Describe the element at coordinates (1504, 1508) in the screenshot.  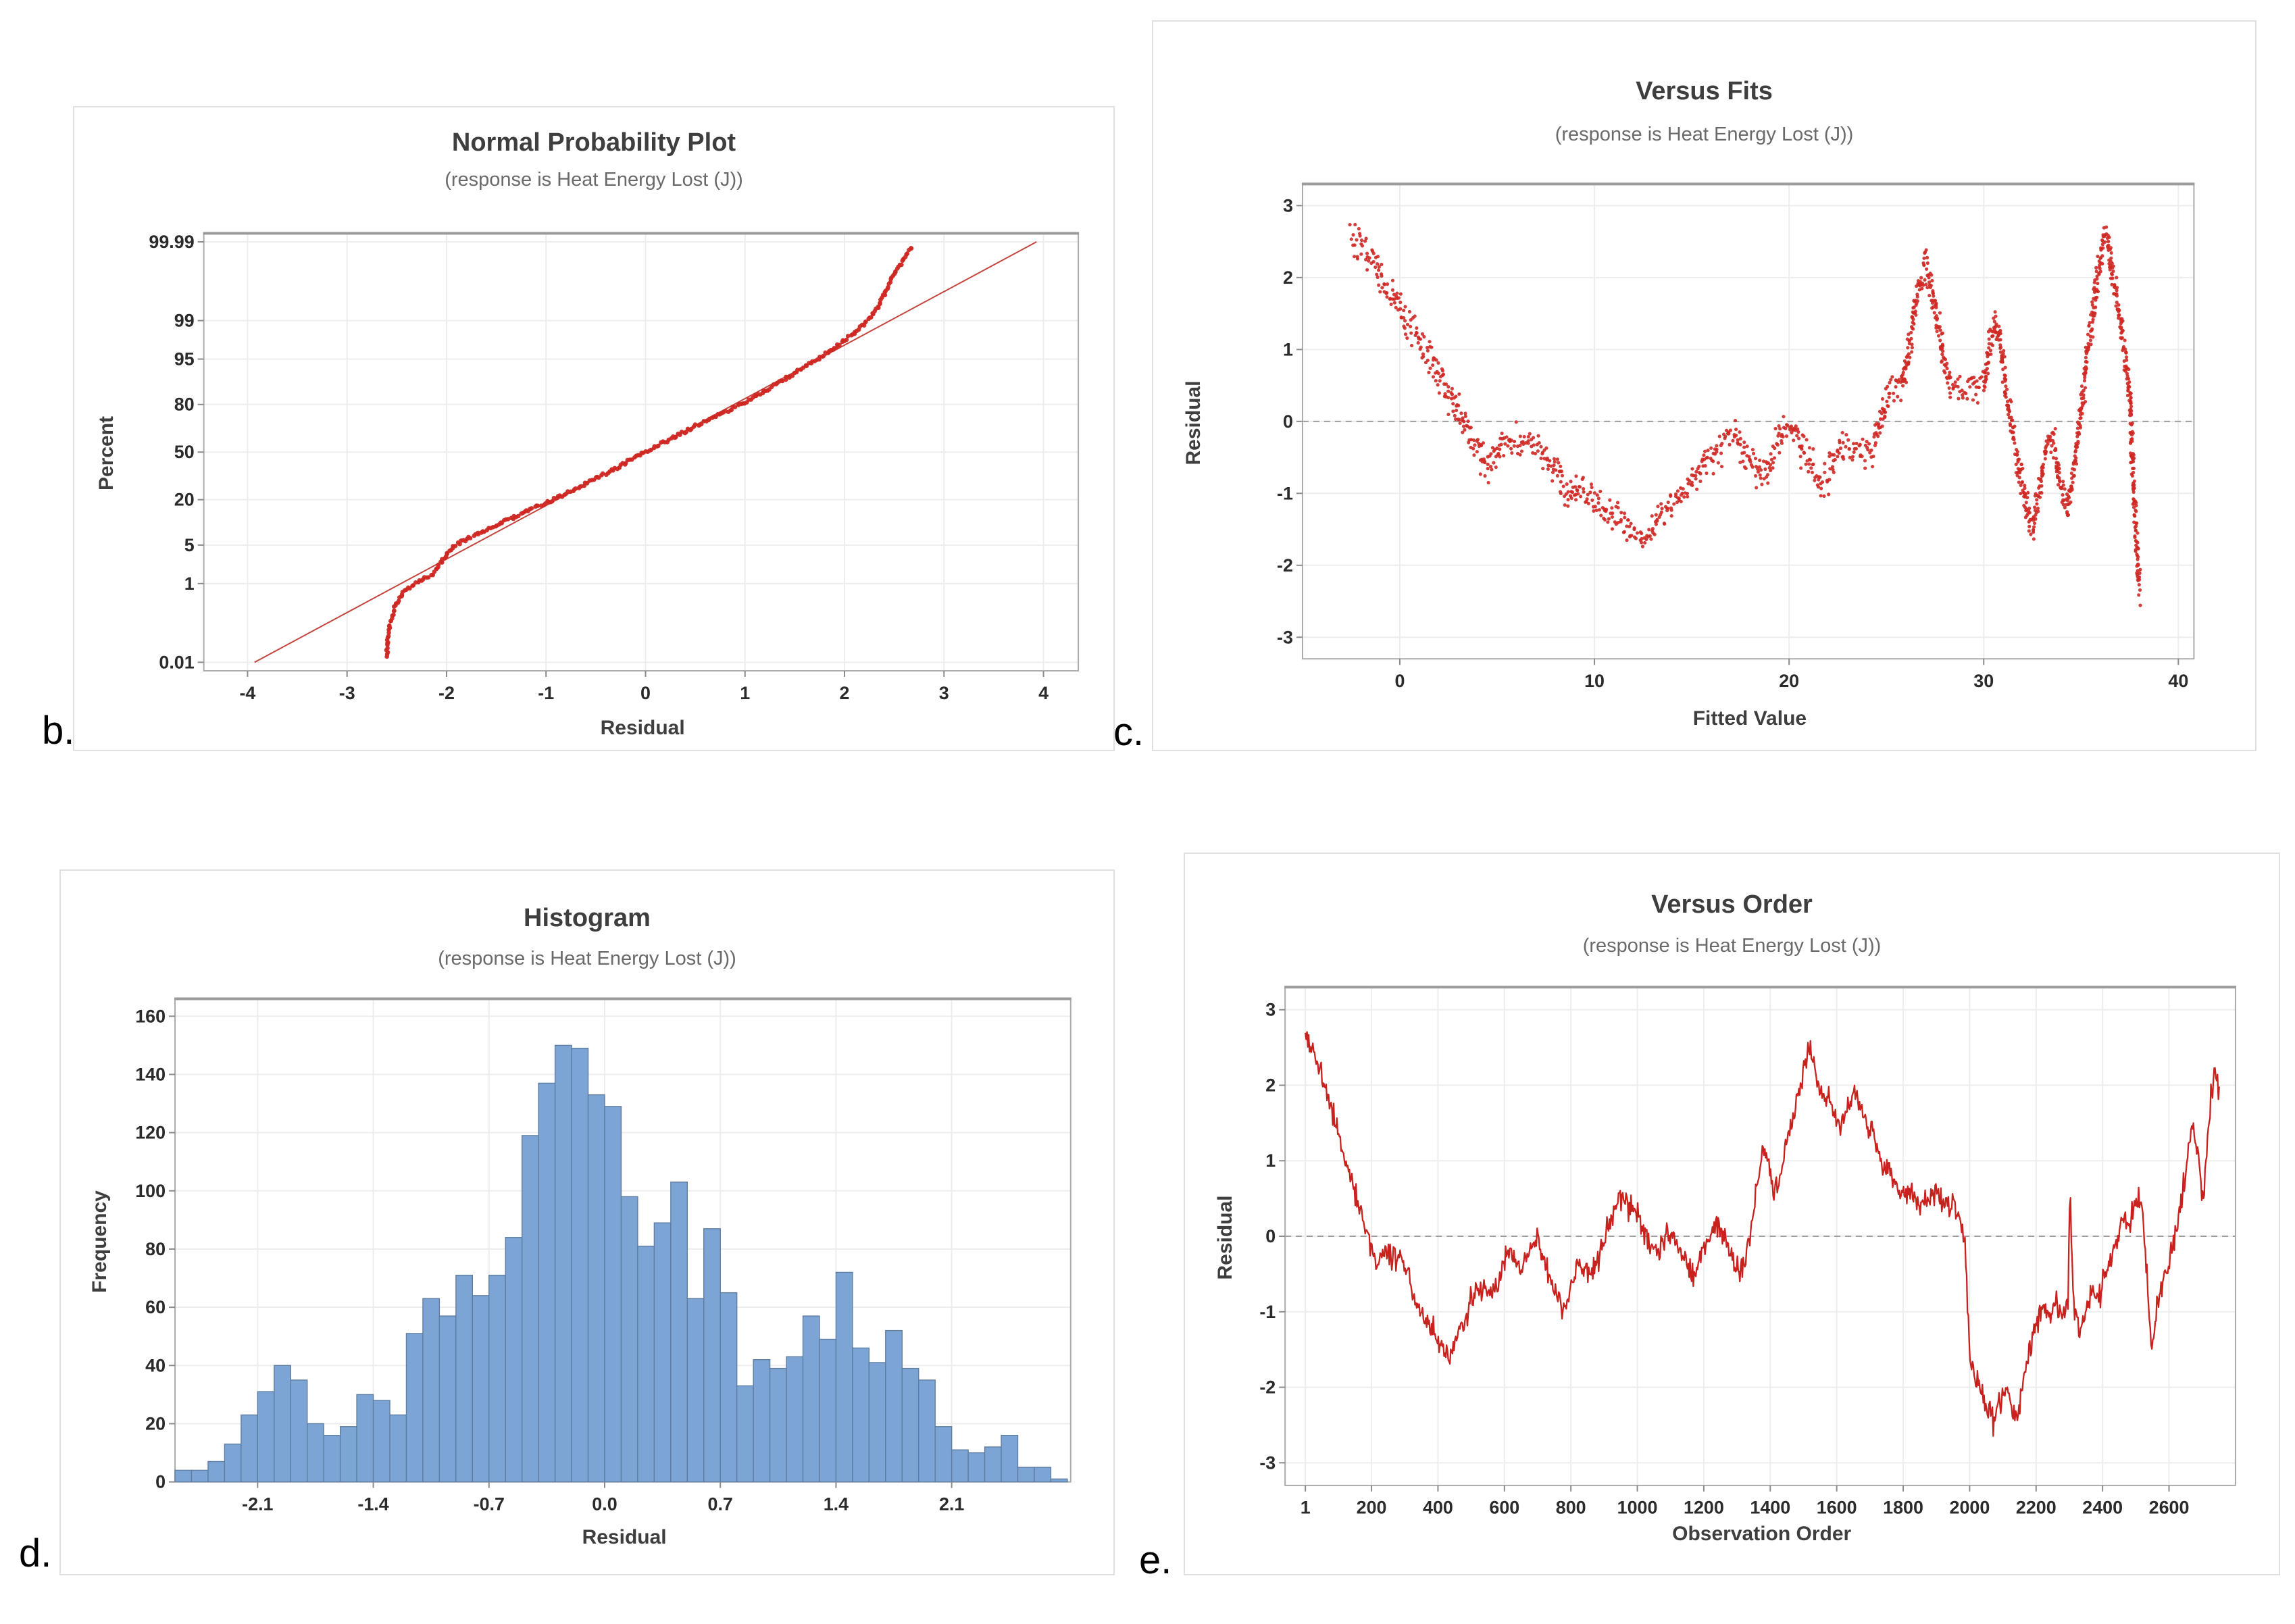
I see `svg-text: 600` at that location.